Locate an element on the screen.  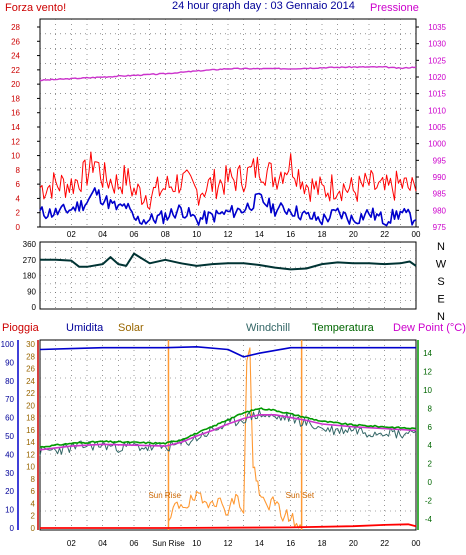
solar-y-tick-label: 28 is located at coordinates (30, 356).